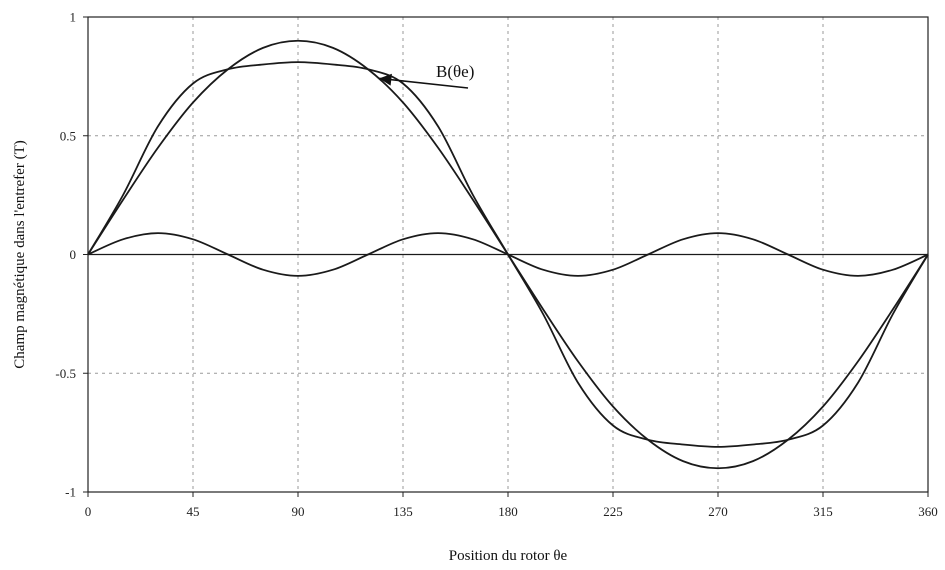 The image size is (945, 570). I want to click on y-tick-label: 1, so click(73, 17).